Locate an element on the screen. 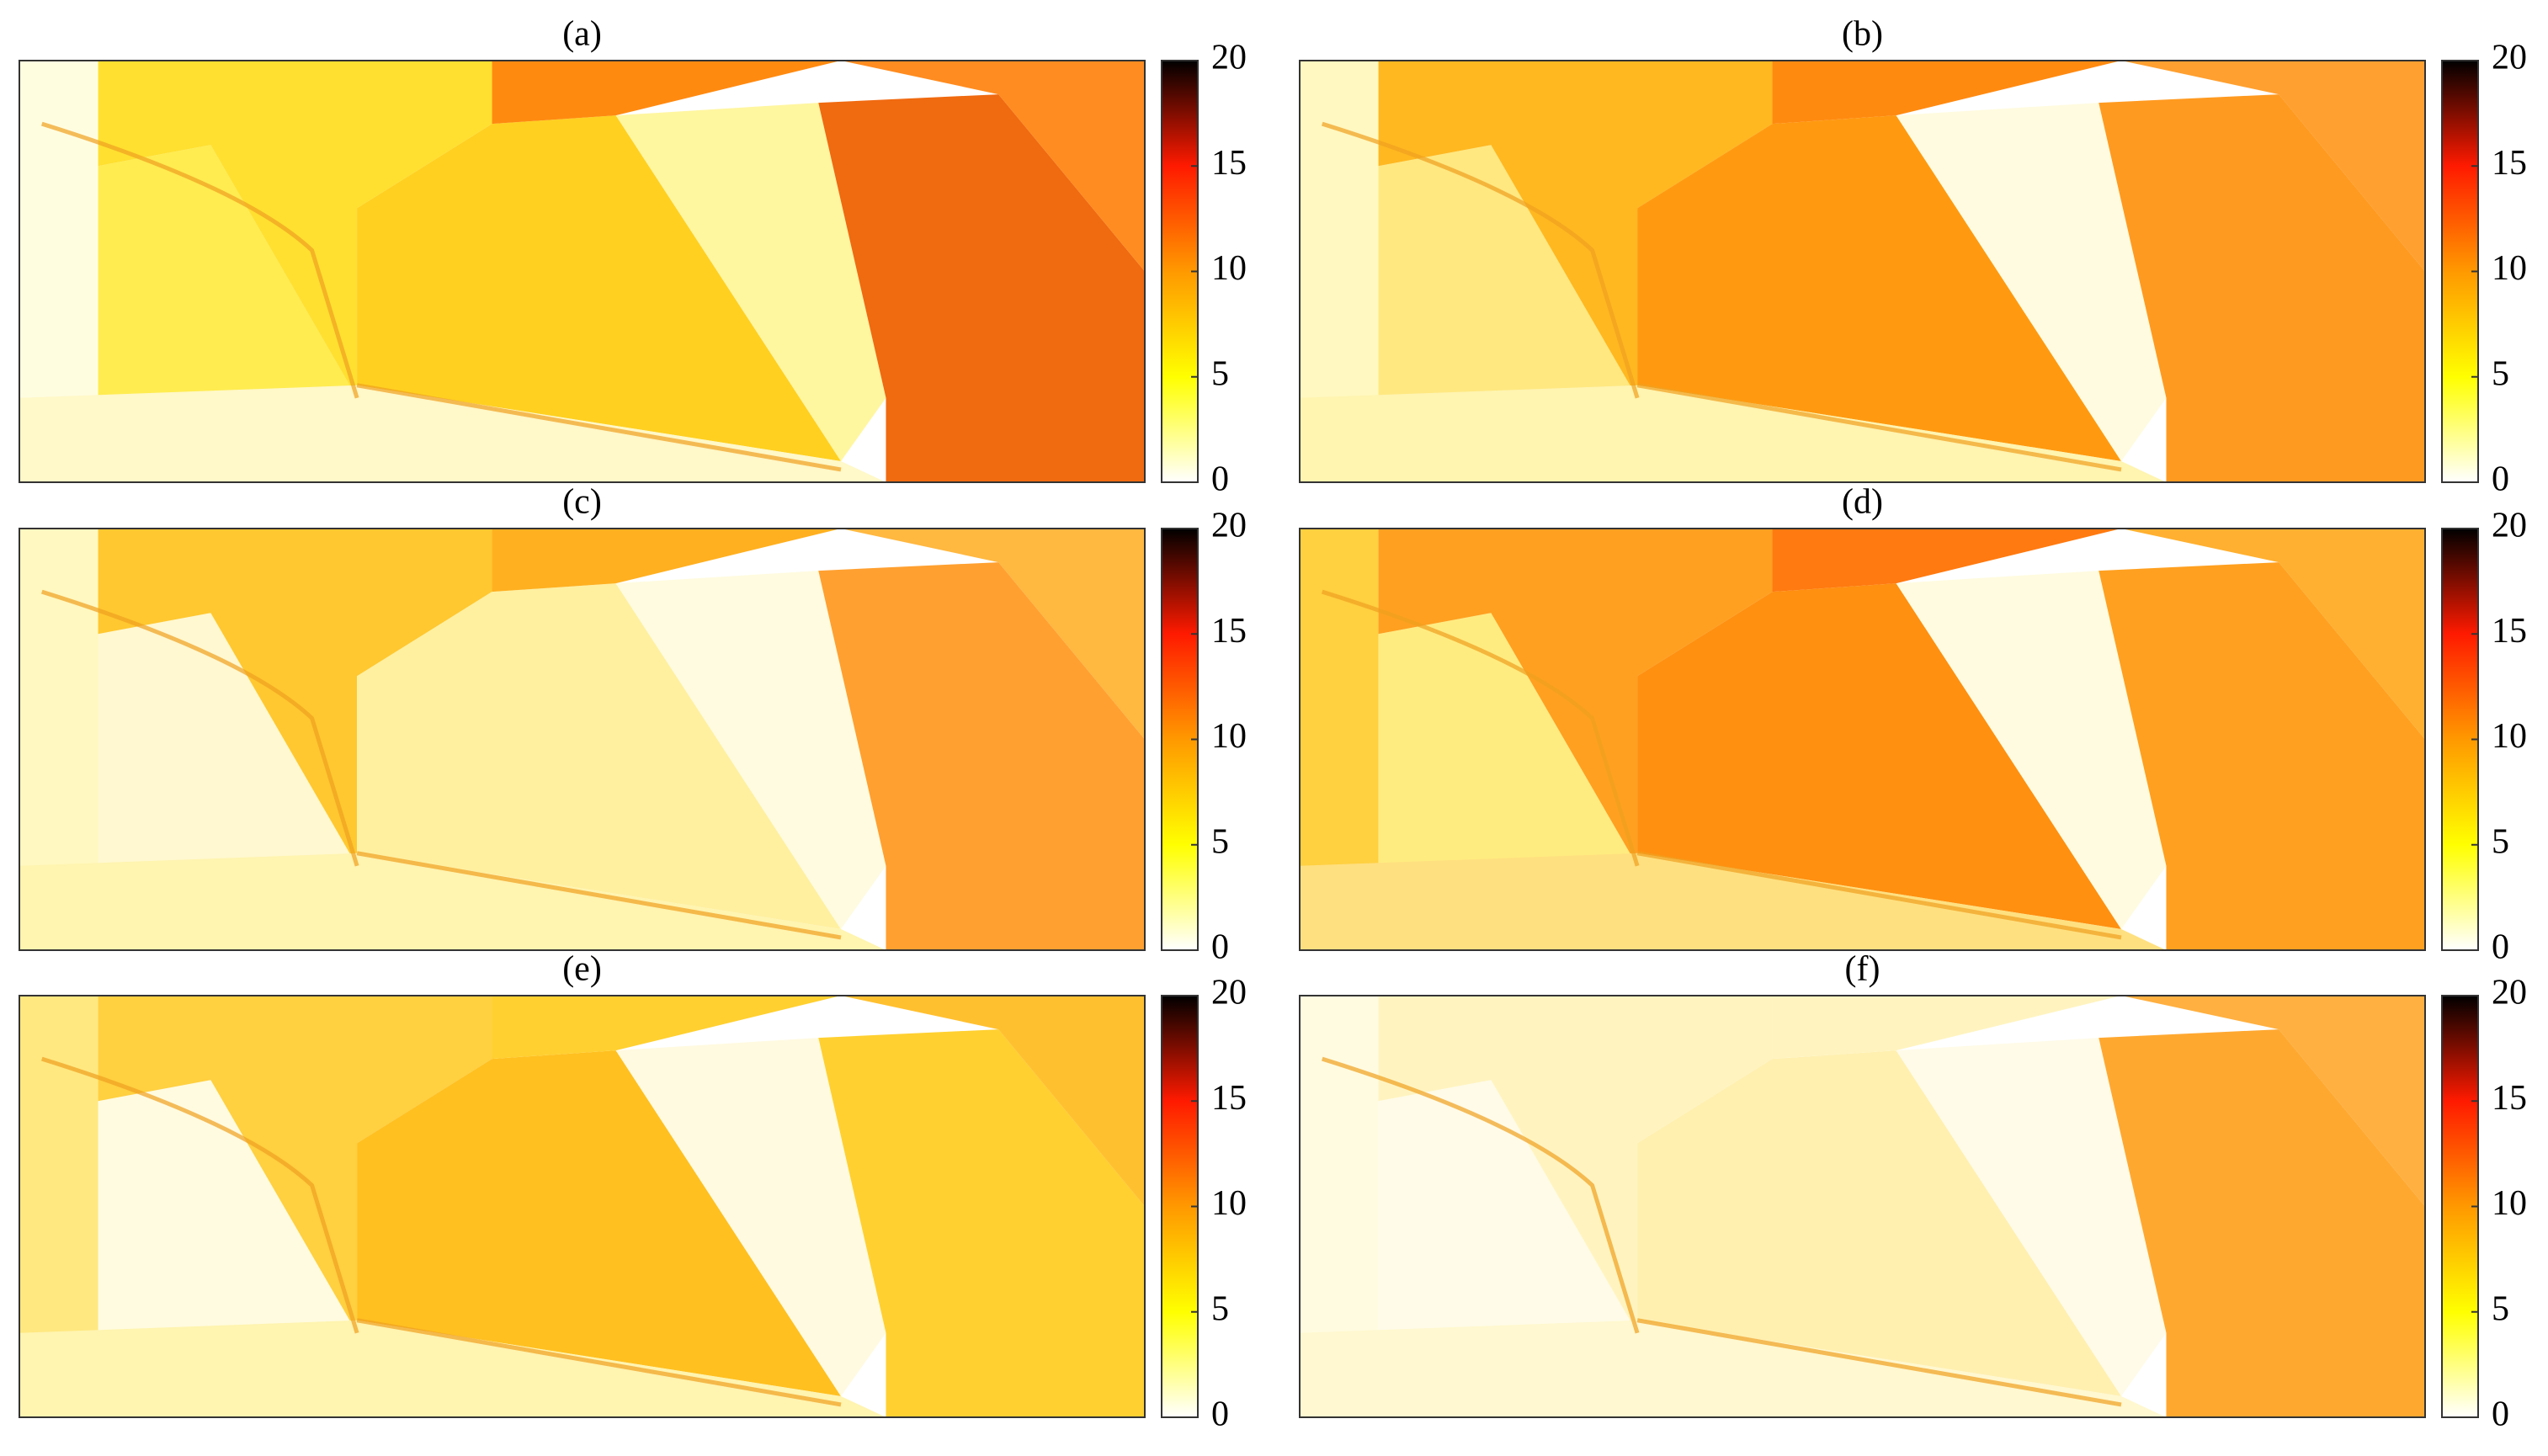 The image size is (2548, 1456). panel-title: (b) is located at coordinates (1863, 35).